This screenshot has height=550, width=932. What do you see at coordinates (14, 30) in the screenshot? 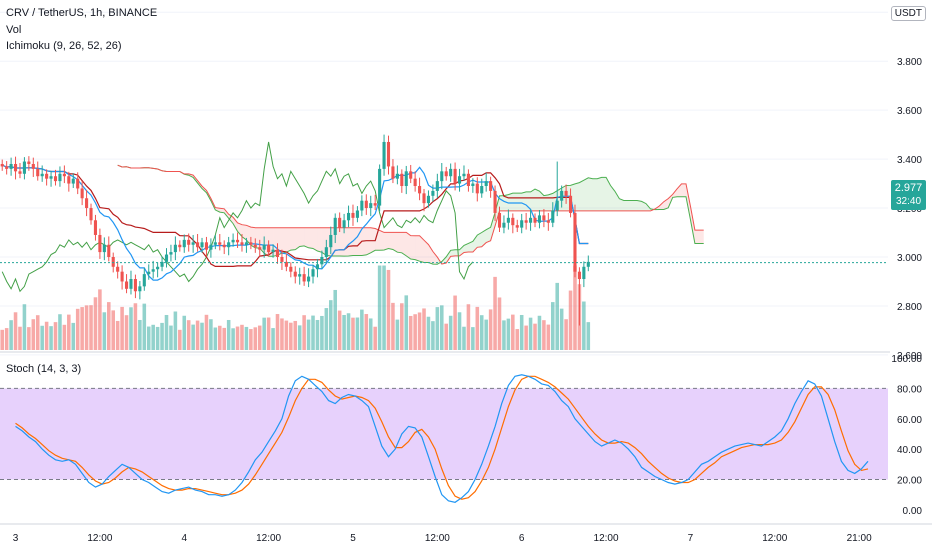
I see `volume-legend: Vol` at bounding box center [14, 30].